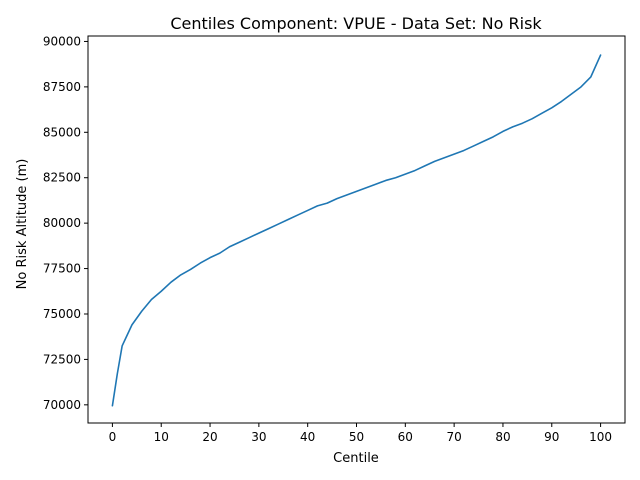 The height and width of the screenshot is (480, 640). I want to click on x-tick-label: 70, so click(453, 437).